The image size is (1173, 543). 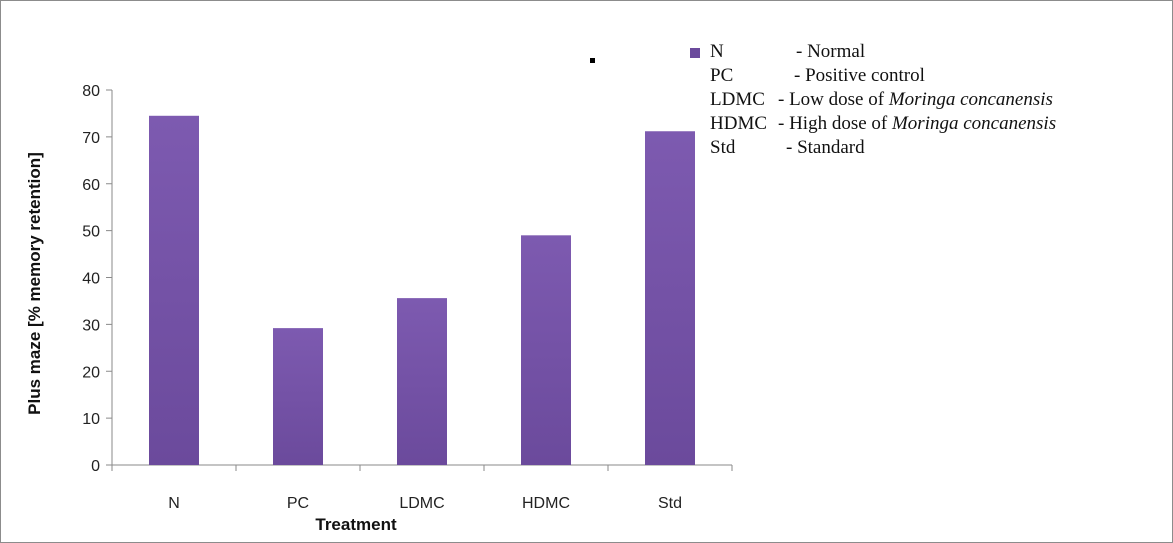 I want to click on legend-abbr: Std, so click(x=723, y=147).